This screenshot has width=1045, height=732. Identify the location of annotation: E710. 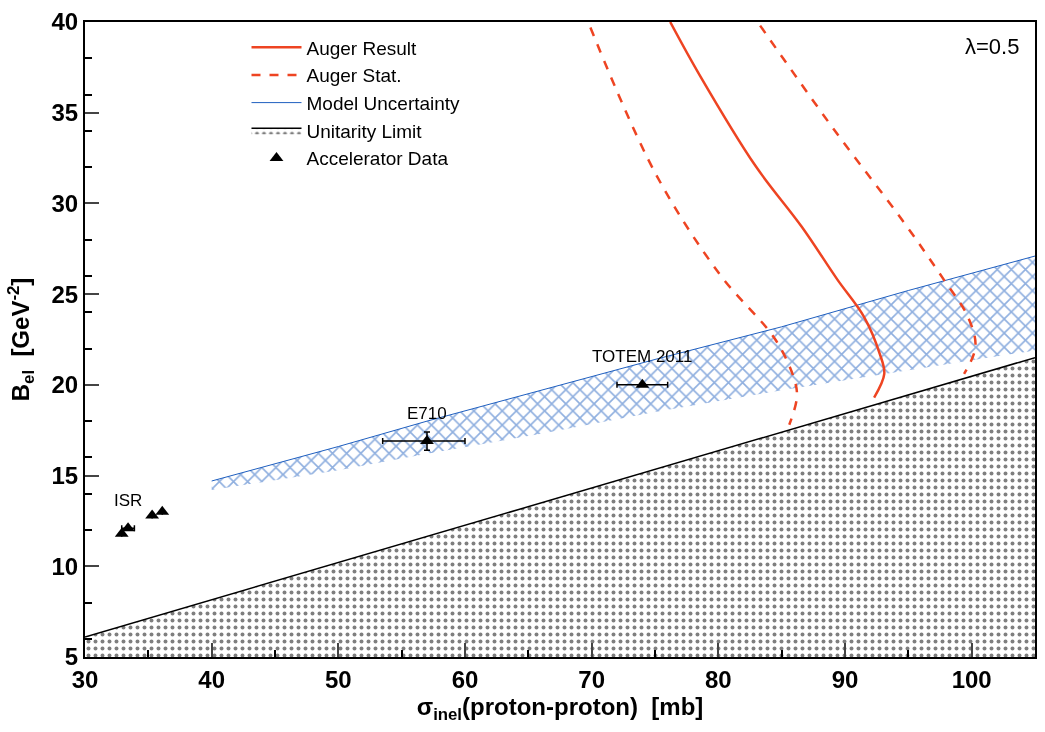
(427, 413).